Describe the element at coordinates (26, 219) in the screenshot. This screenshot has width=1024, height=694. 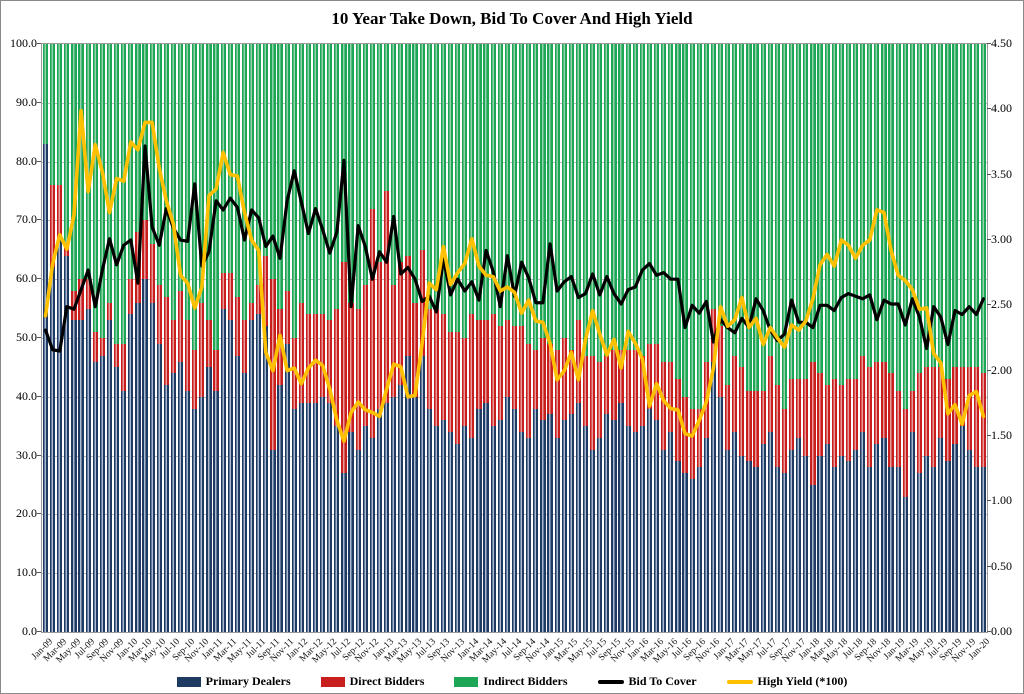
I see `left-axis-label: 70.0` at that location.